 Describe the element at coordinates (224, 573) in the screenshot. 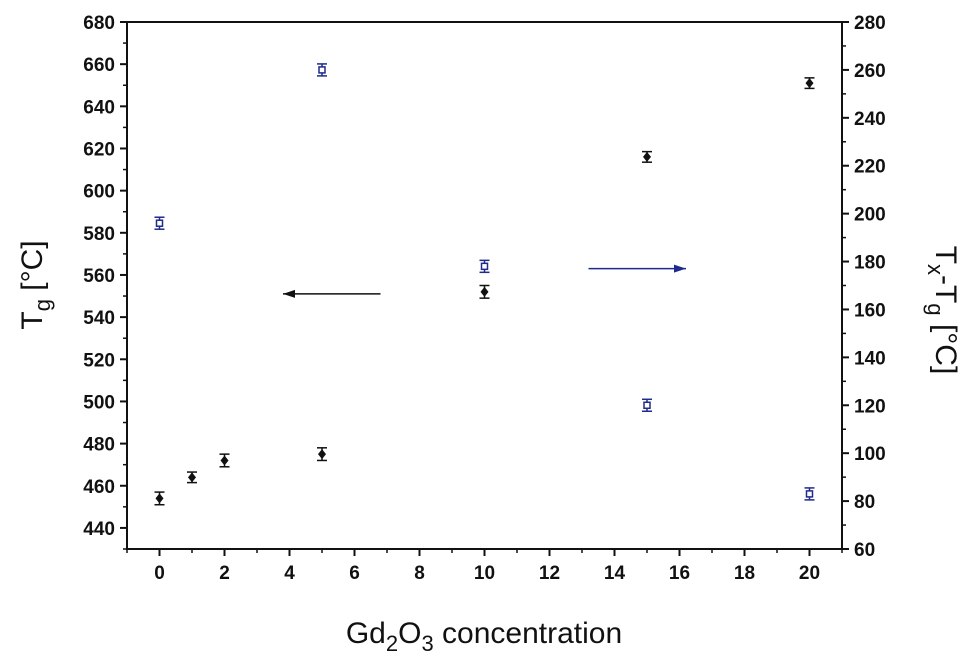

I see `x-tick-label: 2` at that location.